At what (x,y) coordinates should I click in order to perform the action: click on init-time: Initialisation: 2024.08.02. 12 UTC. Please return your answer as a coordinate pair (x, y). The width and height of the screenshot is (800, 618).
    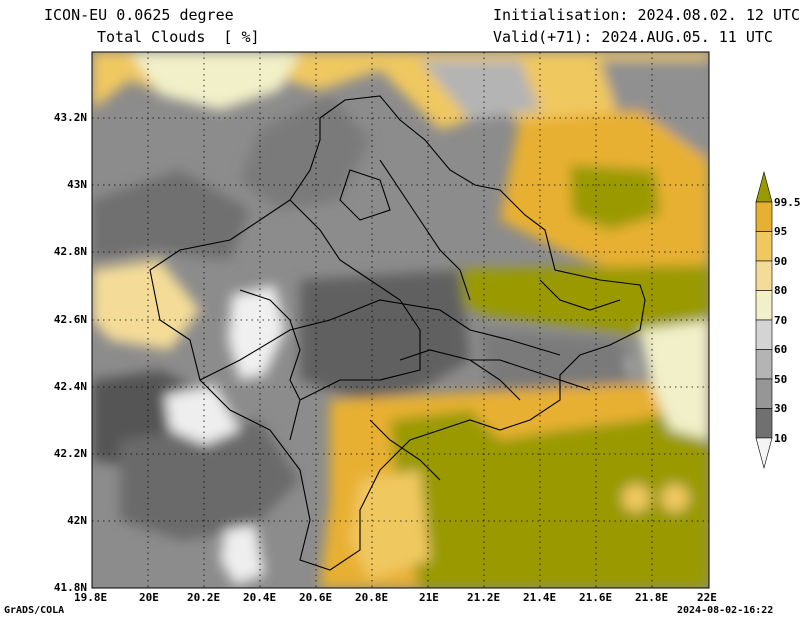
    Looking at the image, I should click on (646, 15).